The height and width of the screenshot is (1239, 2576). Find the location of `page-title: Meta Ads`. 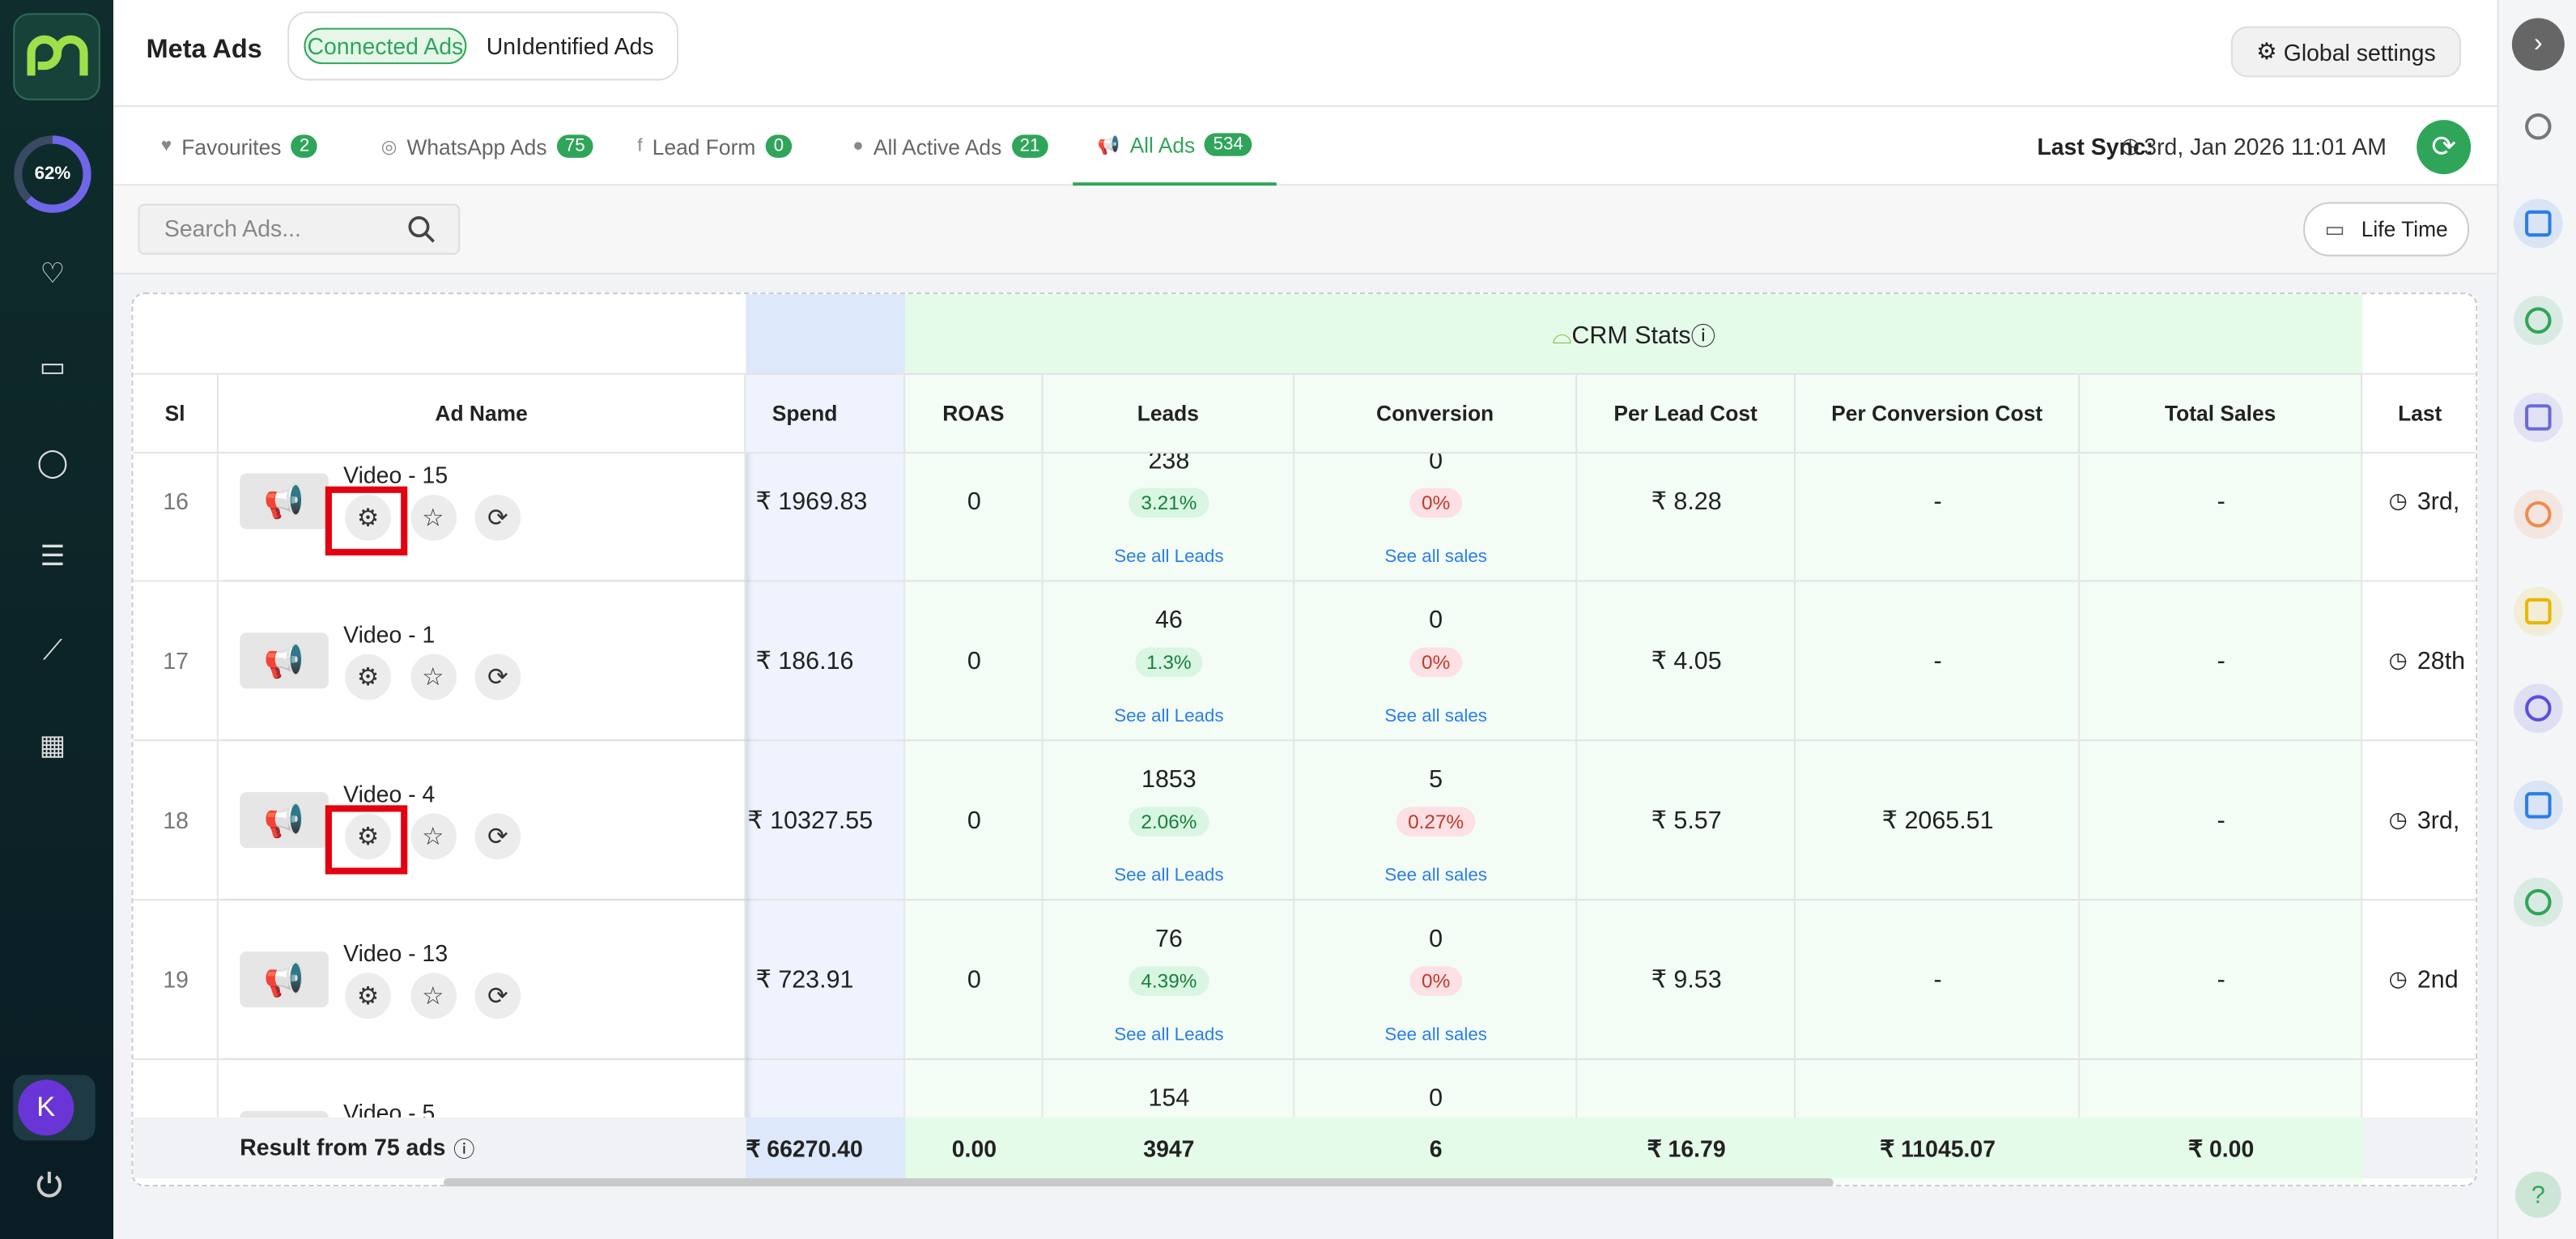

page-title: Meta Ads is located at coordinates (204, 50).